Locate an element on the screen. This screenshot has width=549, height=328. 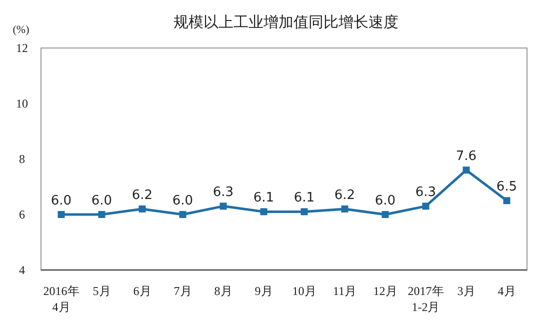
chart-title: 规模以上工业增加值同比增长速度 is located at coordinates (286, 22).